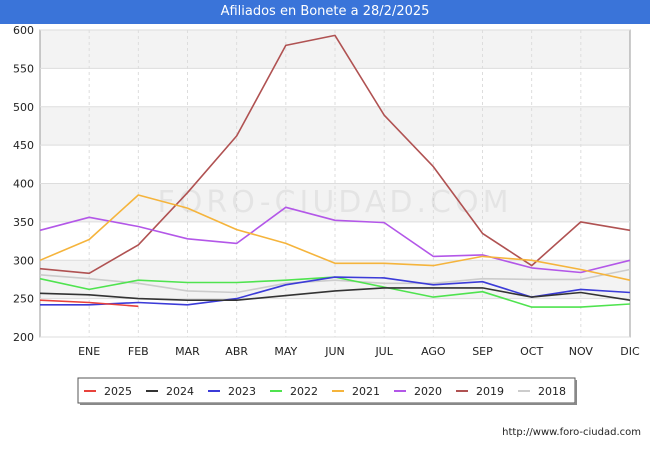 Image resolution: width=650 pixels, height=450 pixels. I want to click on x-tick-label: JUN, so click(334, 351).